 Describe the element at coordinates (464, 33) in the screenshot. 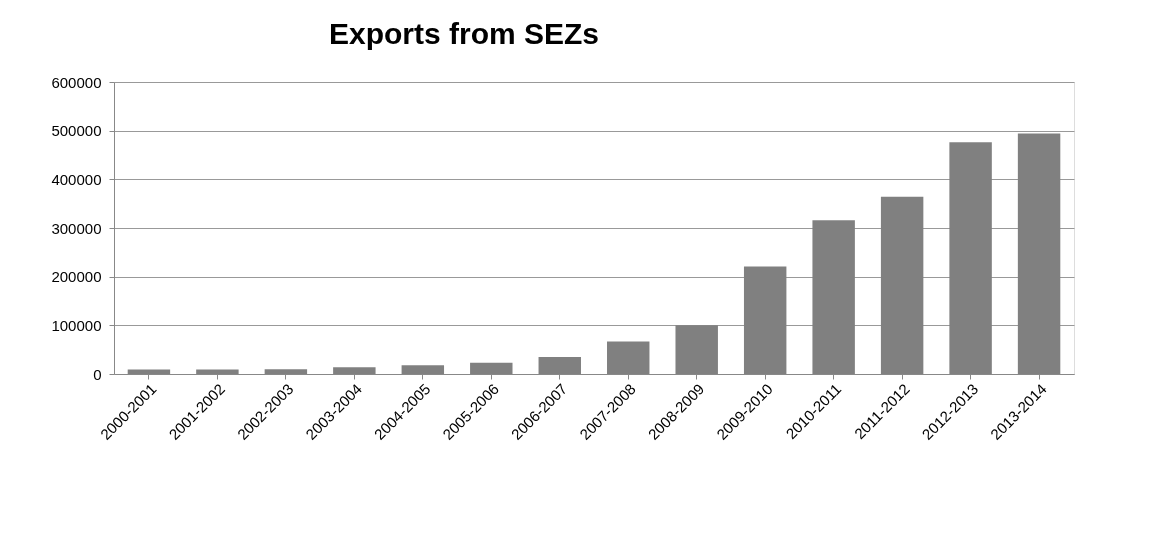

I see `chart-title: Exports from SEZs` at that location.